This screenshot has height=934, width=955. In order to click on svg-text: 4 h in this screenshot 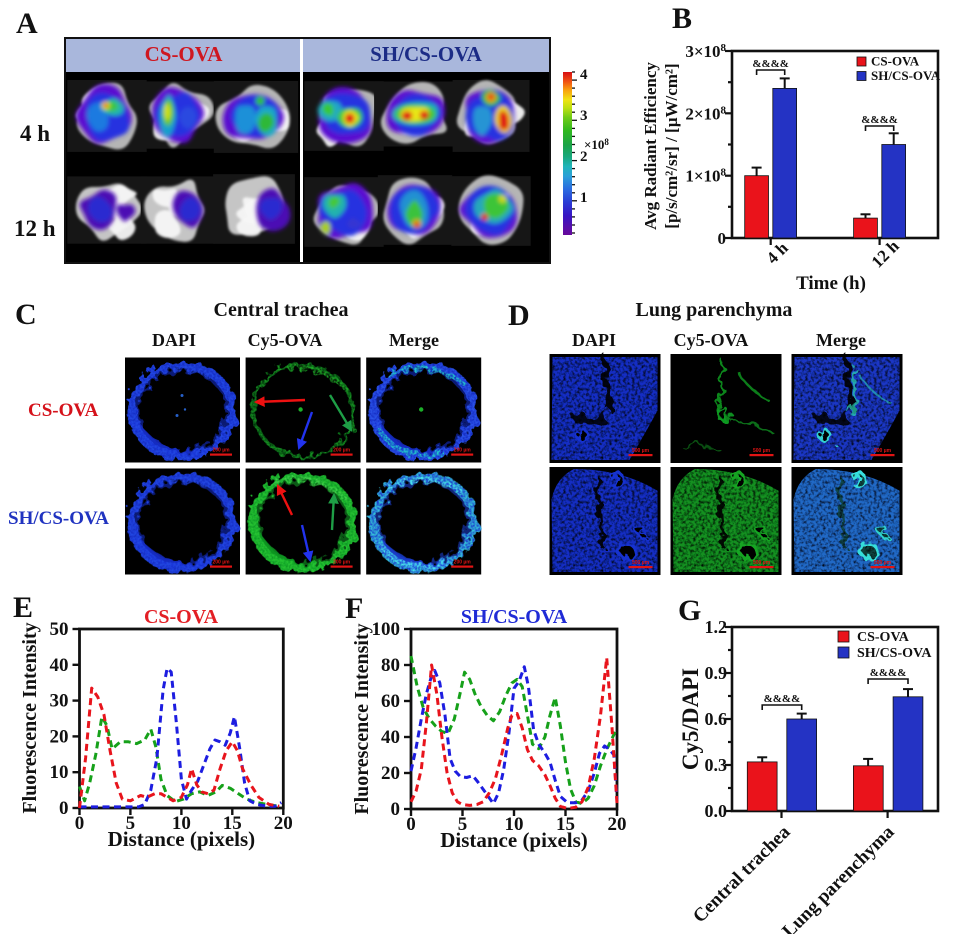, I will do `click(778, 253)`.